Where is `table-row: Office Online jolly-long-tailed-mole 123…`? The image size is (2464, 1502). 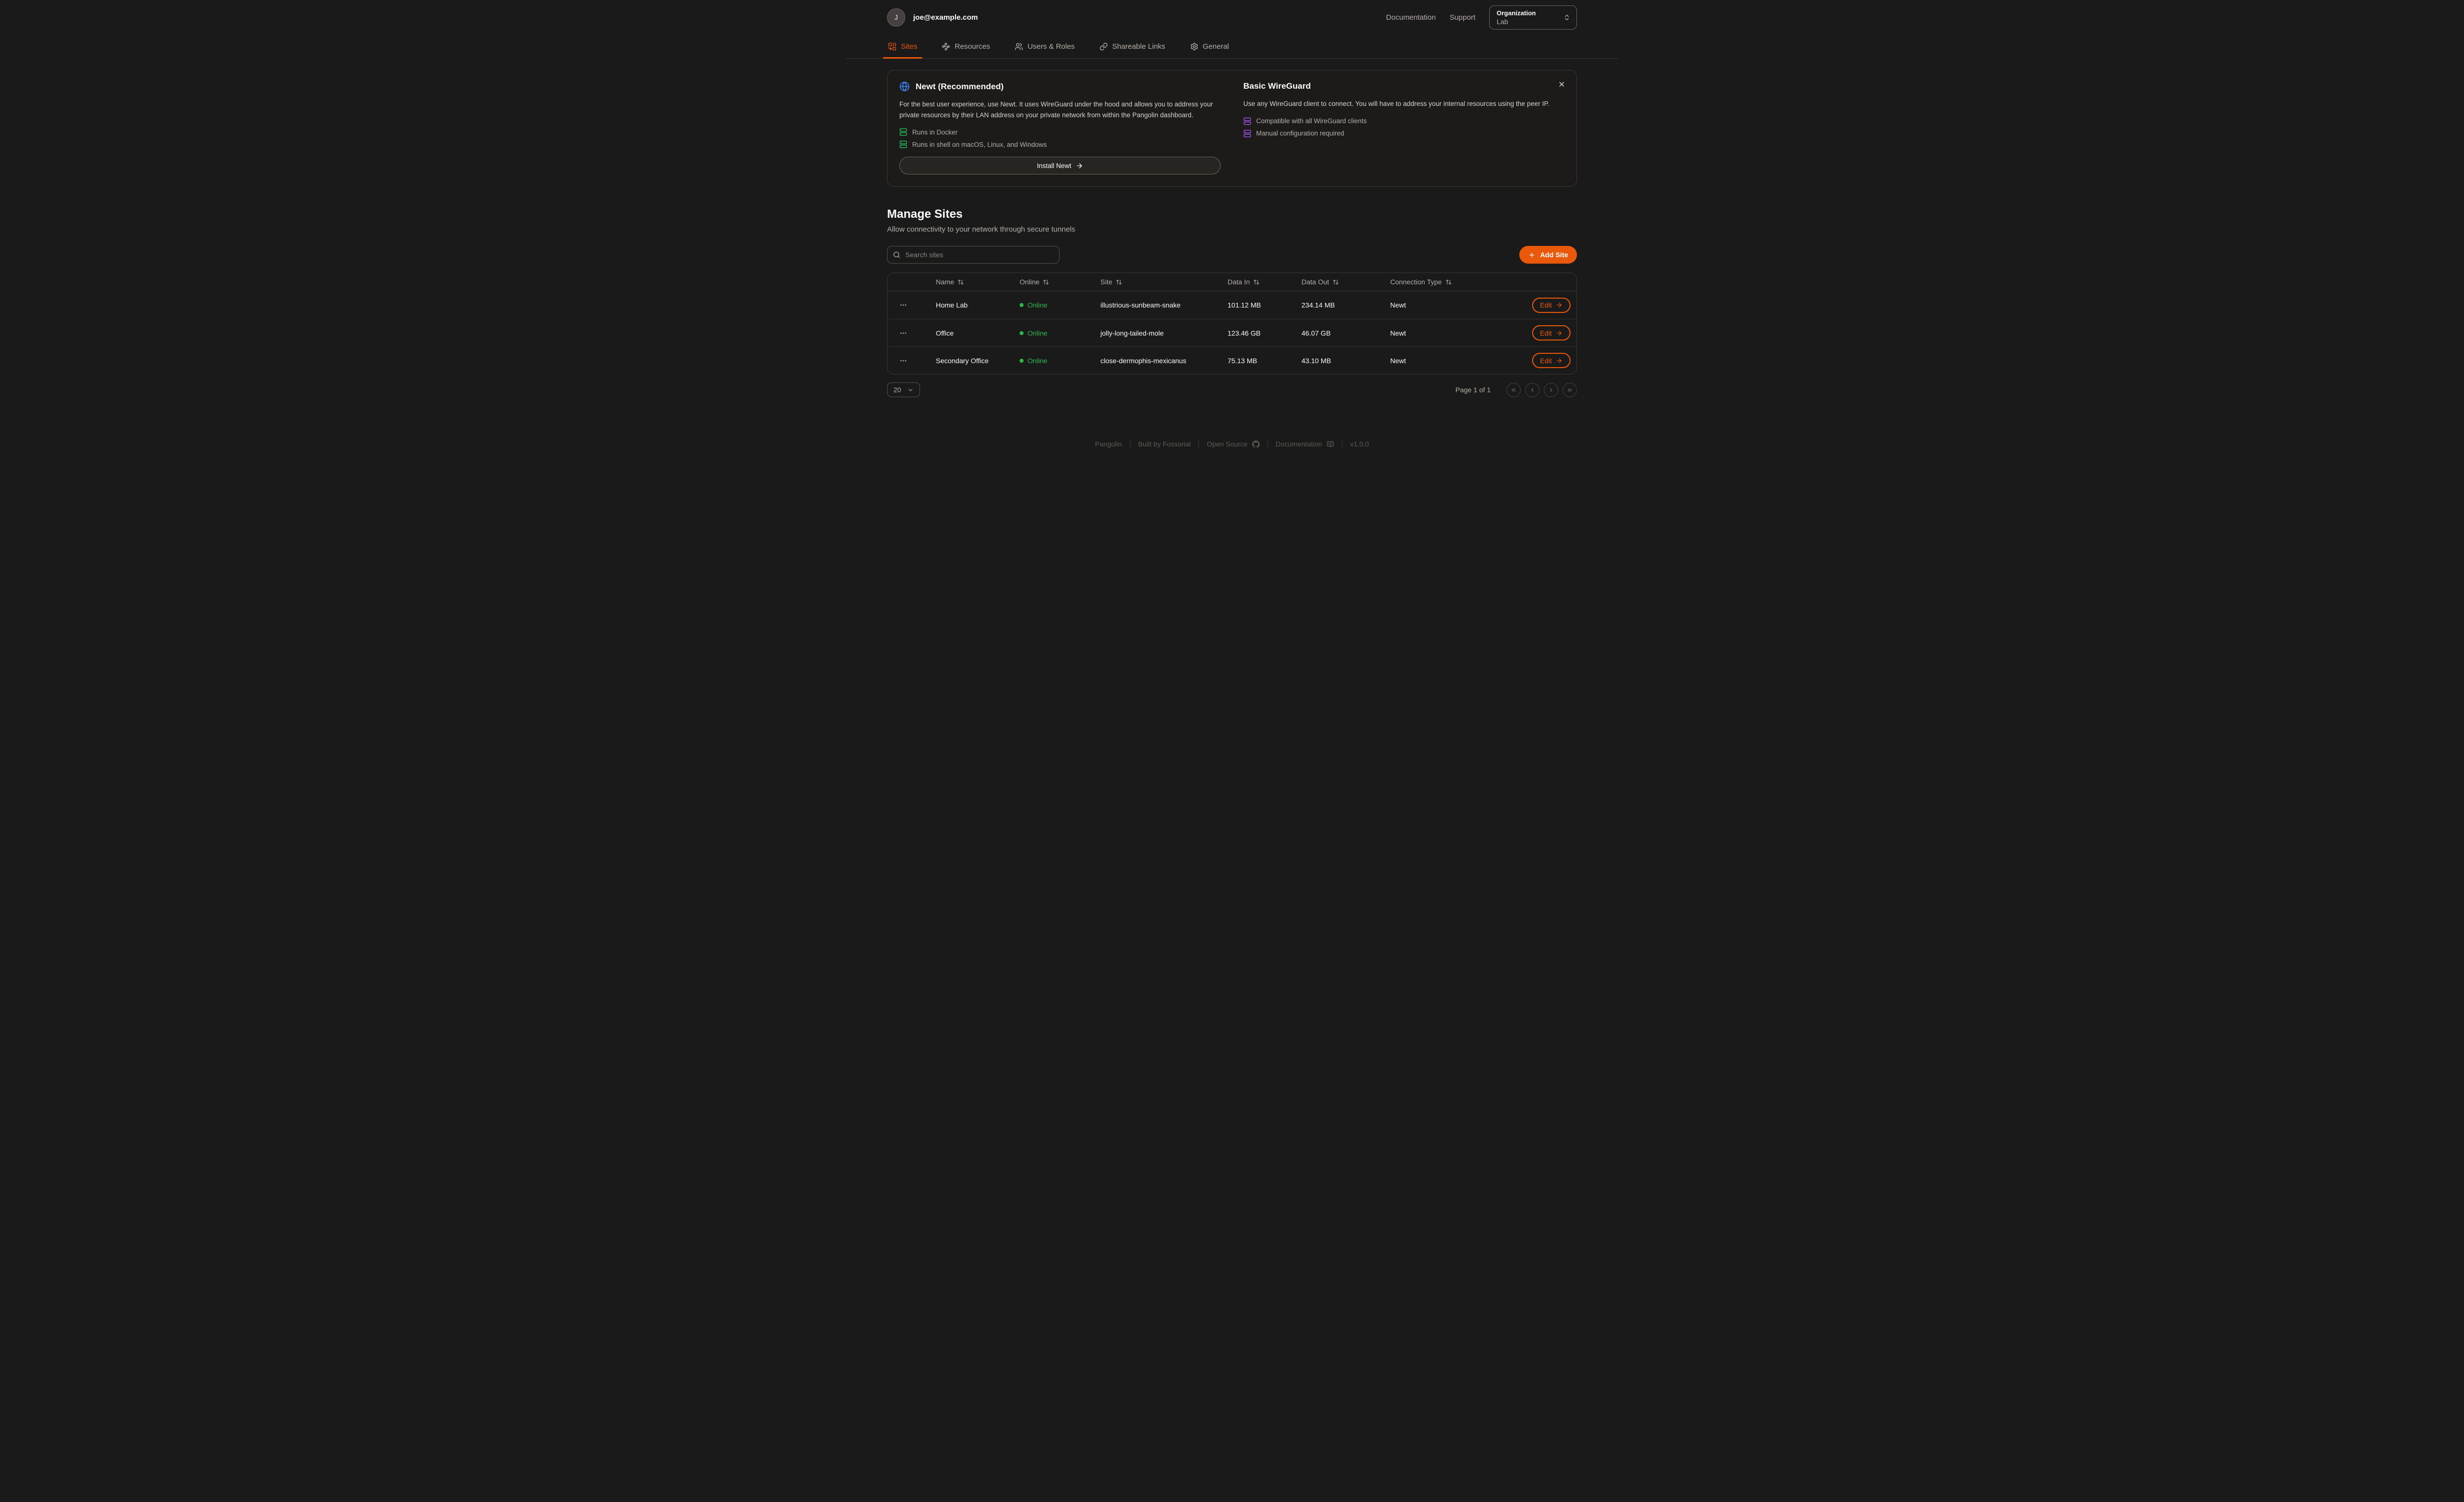 table-row: Office Online jolly-long-tailed-mole 123… is located at coordinates (1232, 332).